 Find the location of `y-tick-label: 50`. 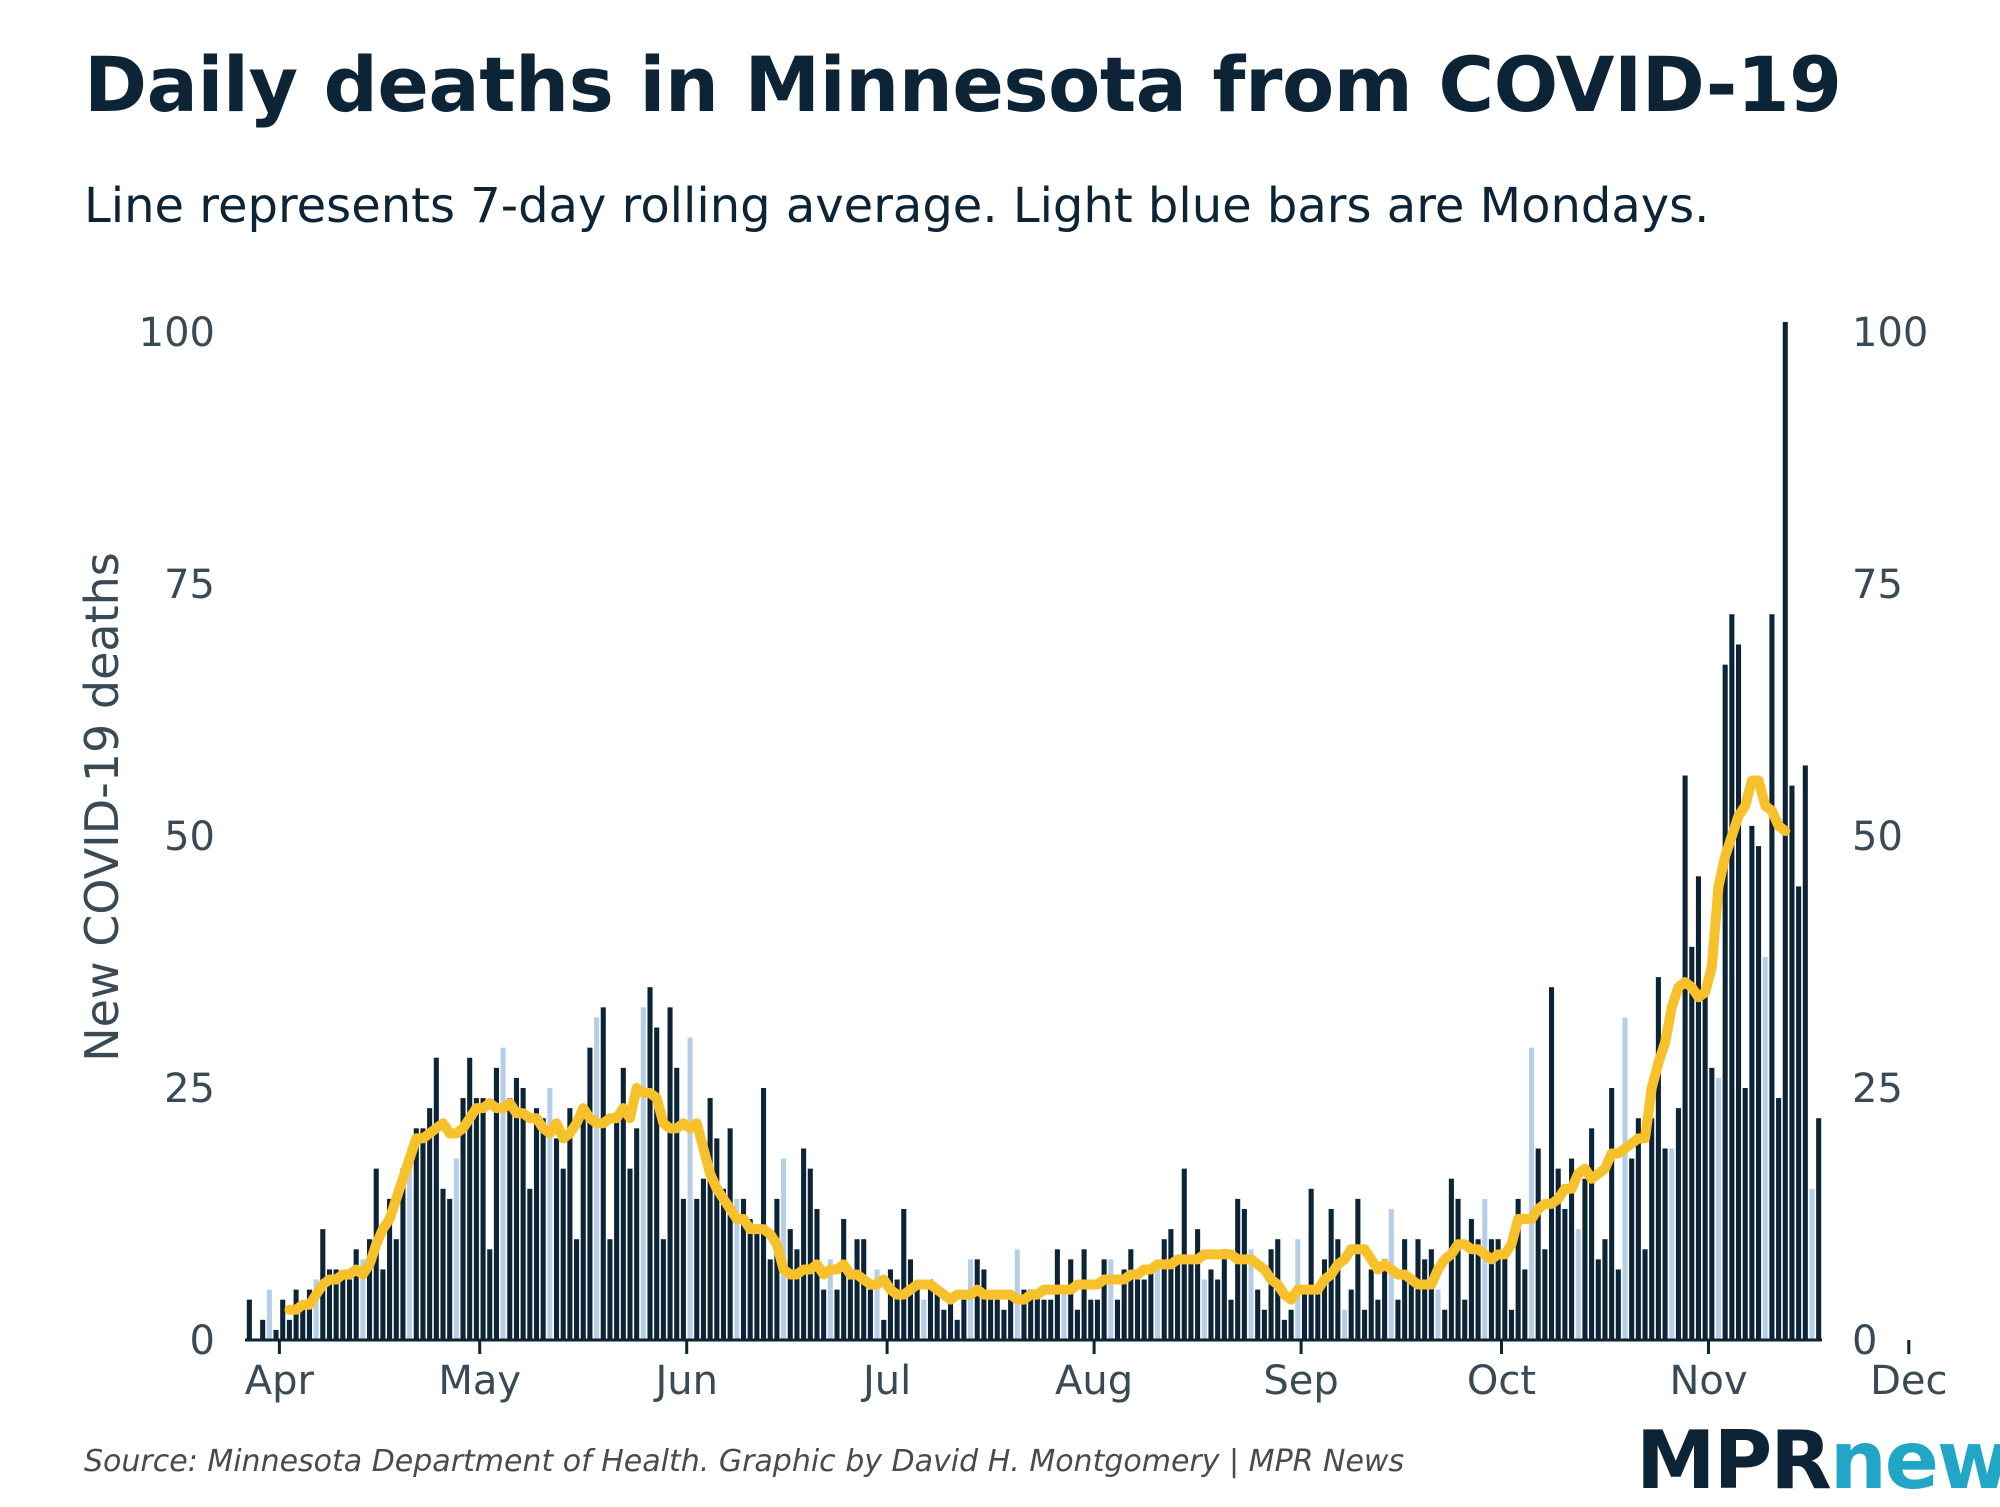

y-tick-label: 50 is located at coordinates (189, 837).